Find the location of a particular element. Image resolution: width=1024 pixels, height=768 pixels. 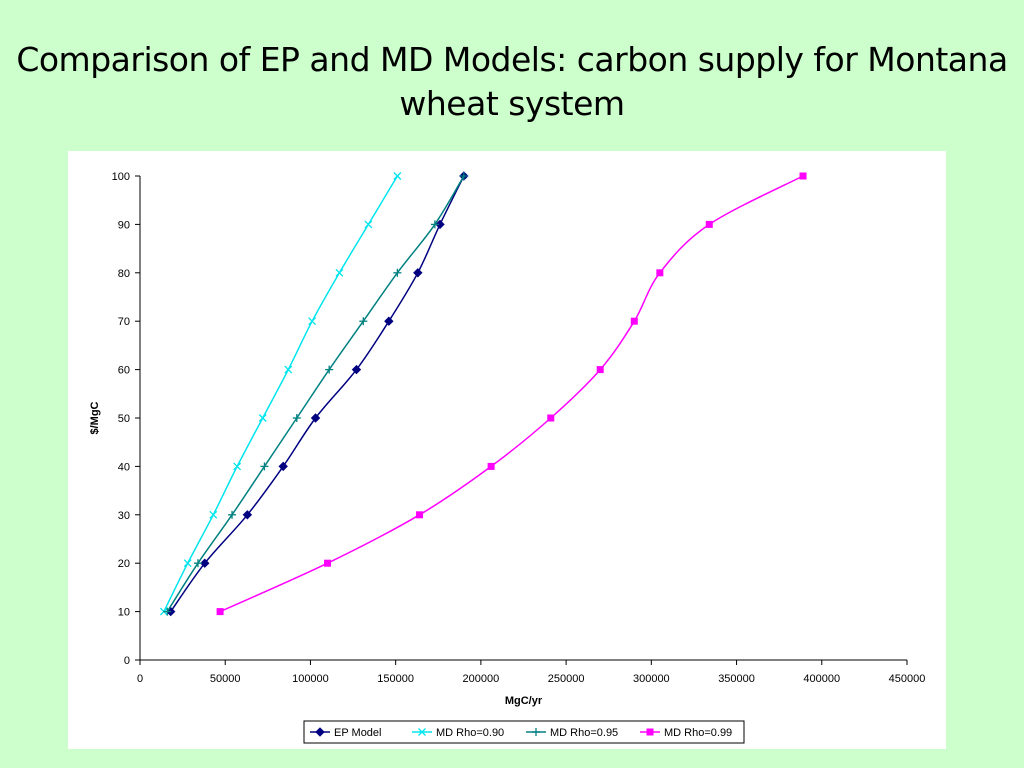

x-axis-title: MgC/yr is located at coordinates (524, 701).